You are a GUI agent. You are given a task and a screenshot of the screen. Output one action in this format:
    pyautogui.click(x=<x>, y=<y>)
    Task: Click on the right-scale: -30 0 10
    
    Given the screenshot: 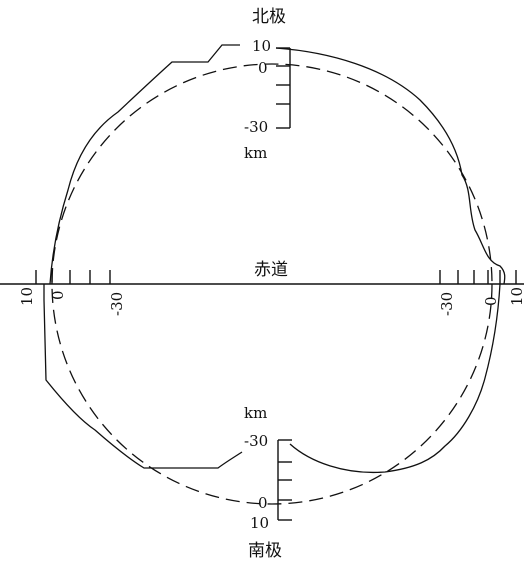 What is the action you would take?
    pyautogui.click(x=481, y=293)
    